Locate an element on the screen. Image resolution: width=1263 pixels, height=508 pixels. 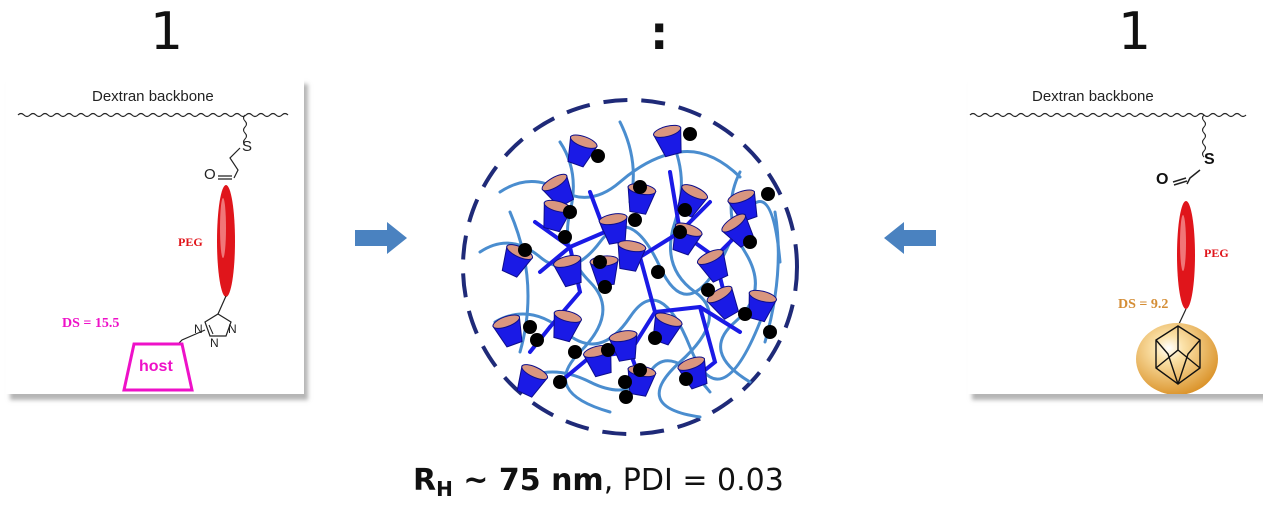
result-summary: RH ~ 75 nm, PDI = 0.03 is located at coordinates (598, 482).